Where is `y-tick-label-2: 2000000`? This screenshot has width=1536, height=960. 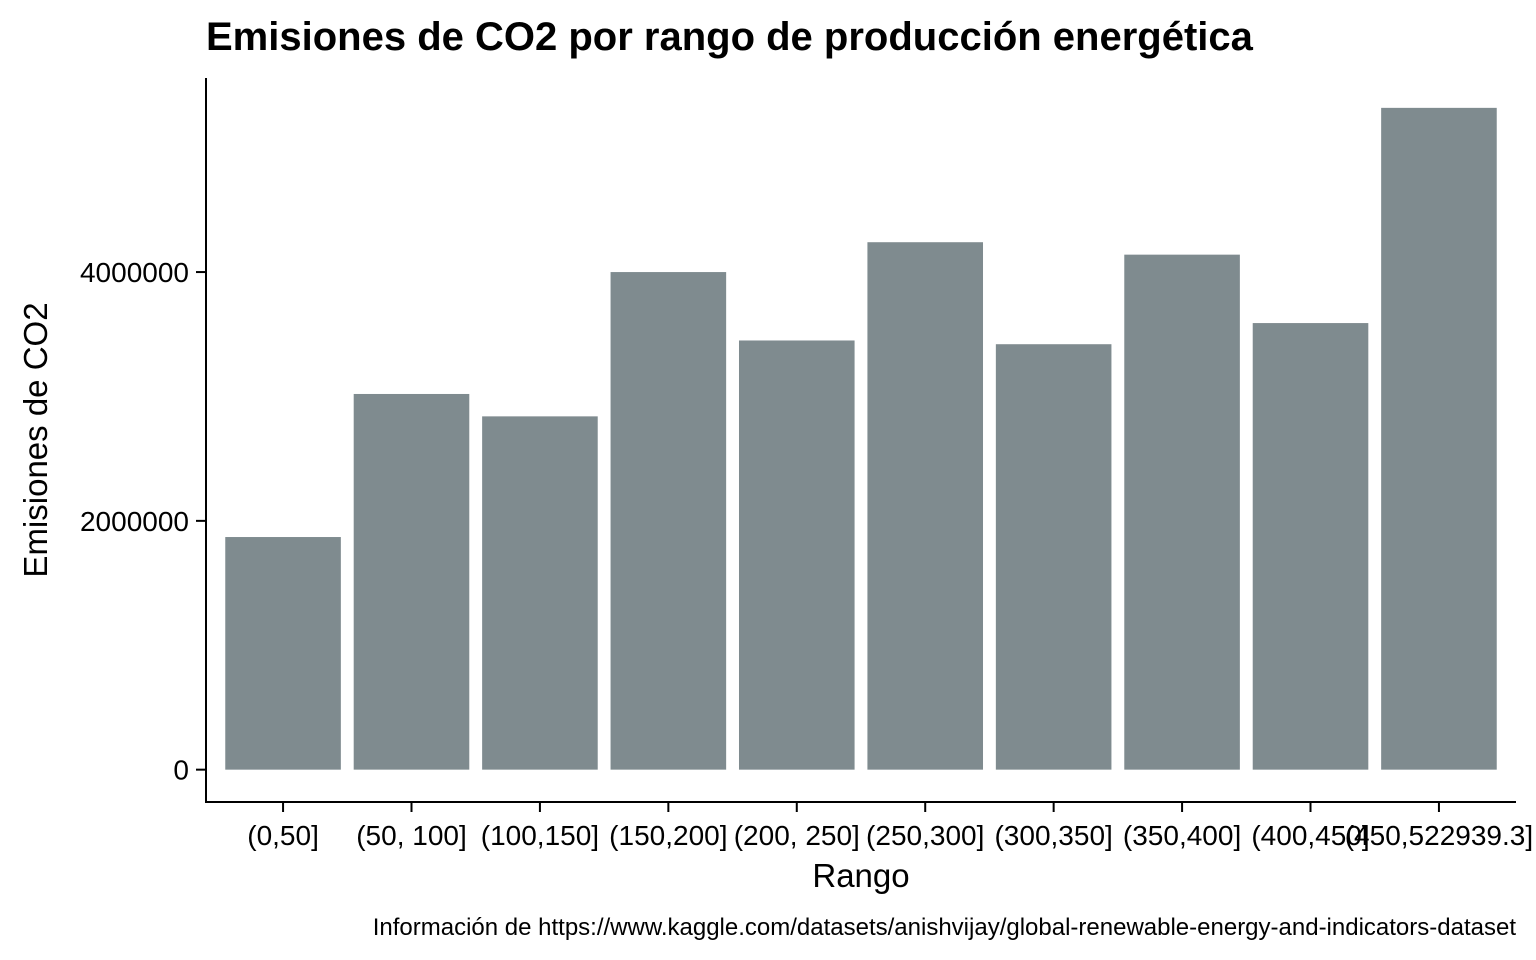
y-tick-label-2: 2000000 is located at coordinates (134, 521).